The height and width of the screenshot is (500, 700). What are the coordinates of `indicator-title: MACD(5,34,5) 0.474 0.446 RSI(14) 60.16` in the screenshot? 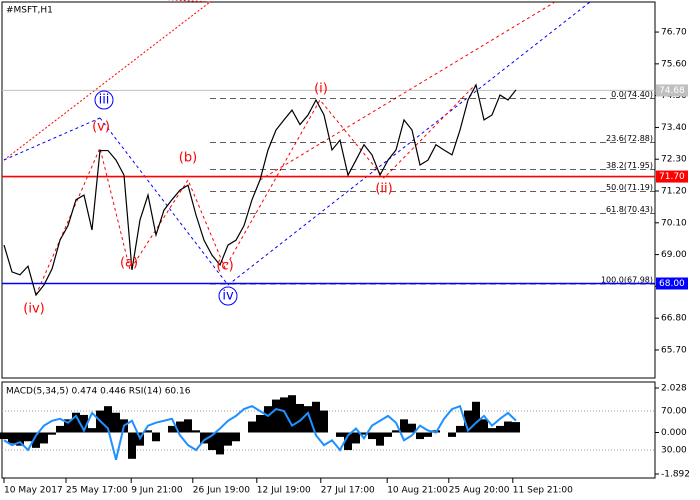 It's located at (98, 392).